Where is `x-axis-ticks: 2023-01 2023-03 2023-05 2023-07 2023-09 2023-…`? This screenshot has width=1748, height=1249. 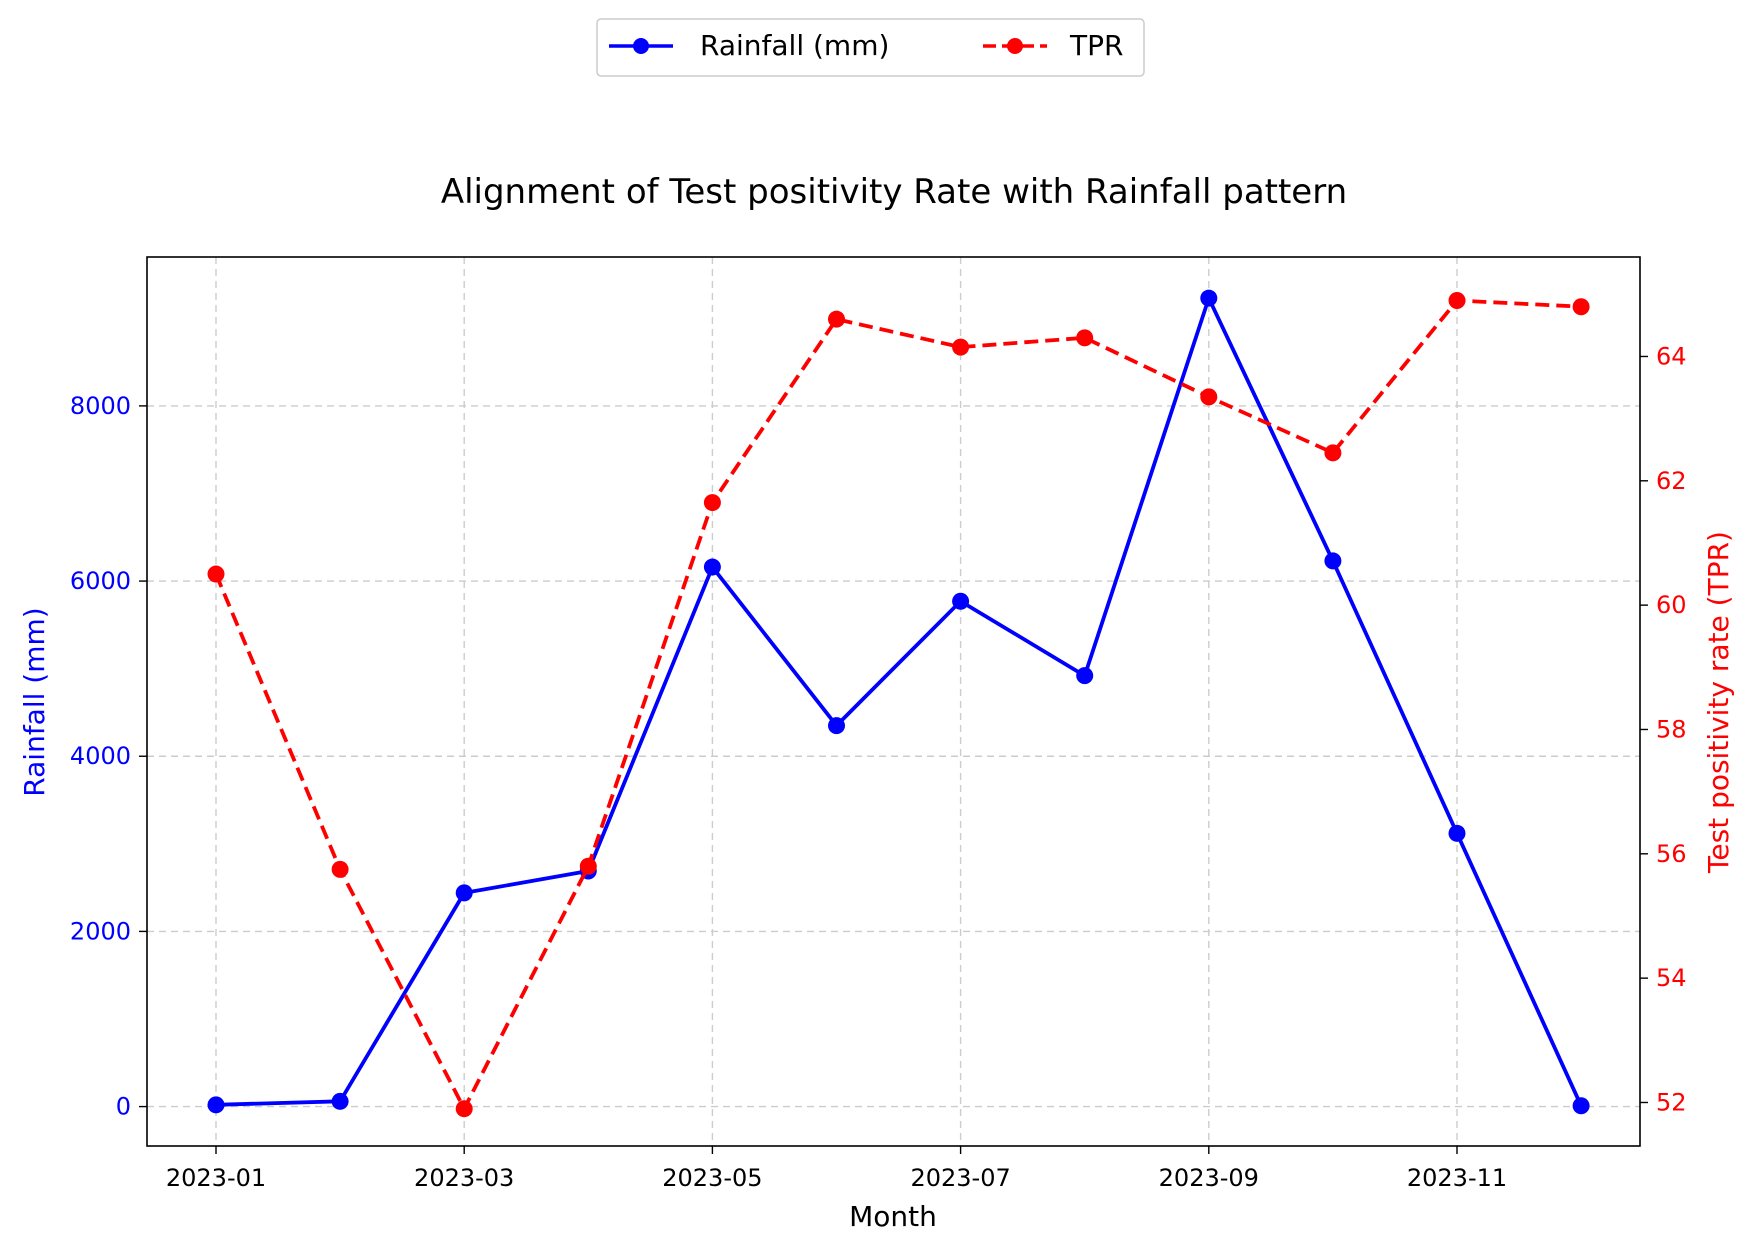
x-axis-ticks: 2023-01 2023-03 2023-05 2023-07 2023-09 2023-… is located at coordinates (836, 1169).